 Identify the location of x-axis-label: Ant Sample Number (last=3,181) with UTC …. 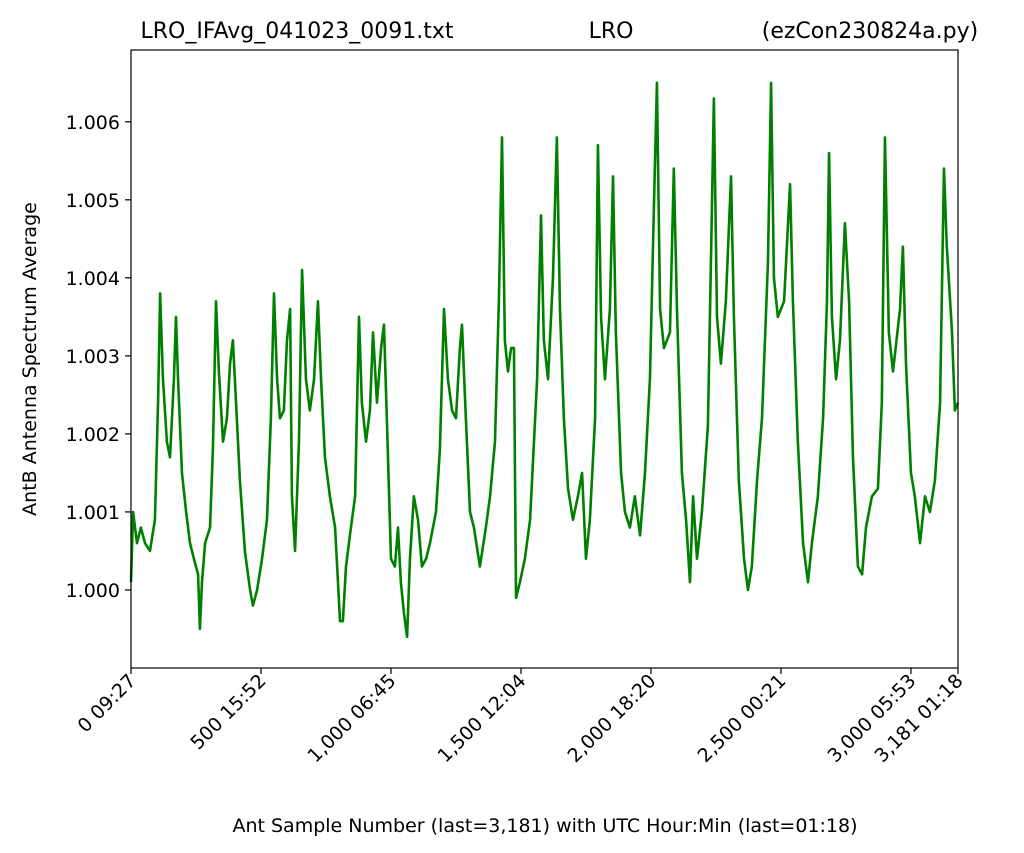
(544, 826).